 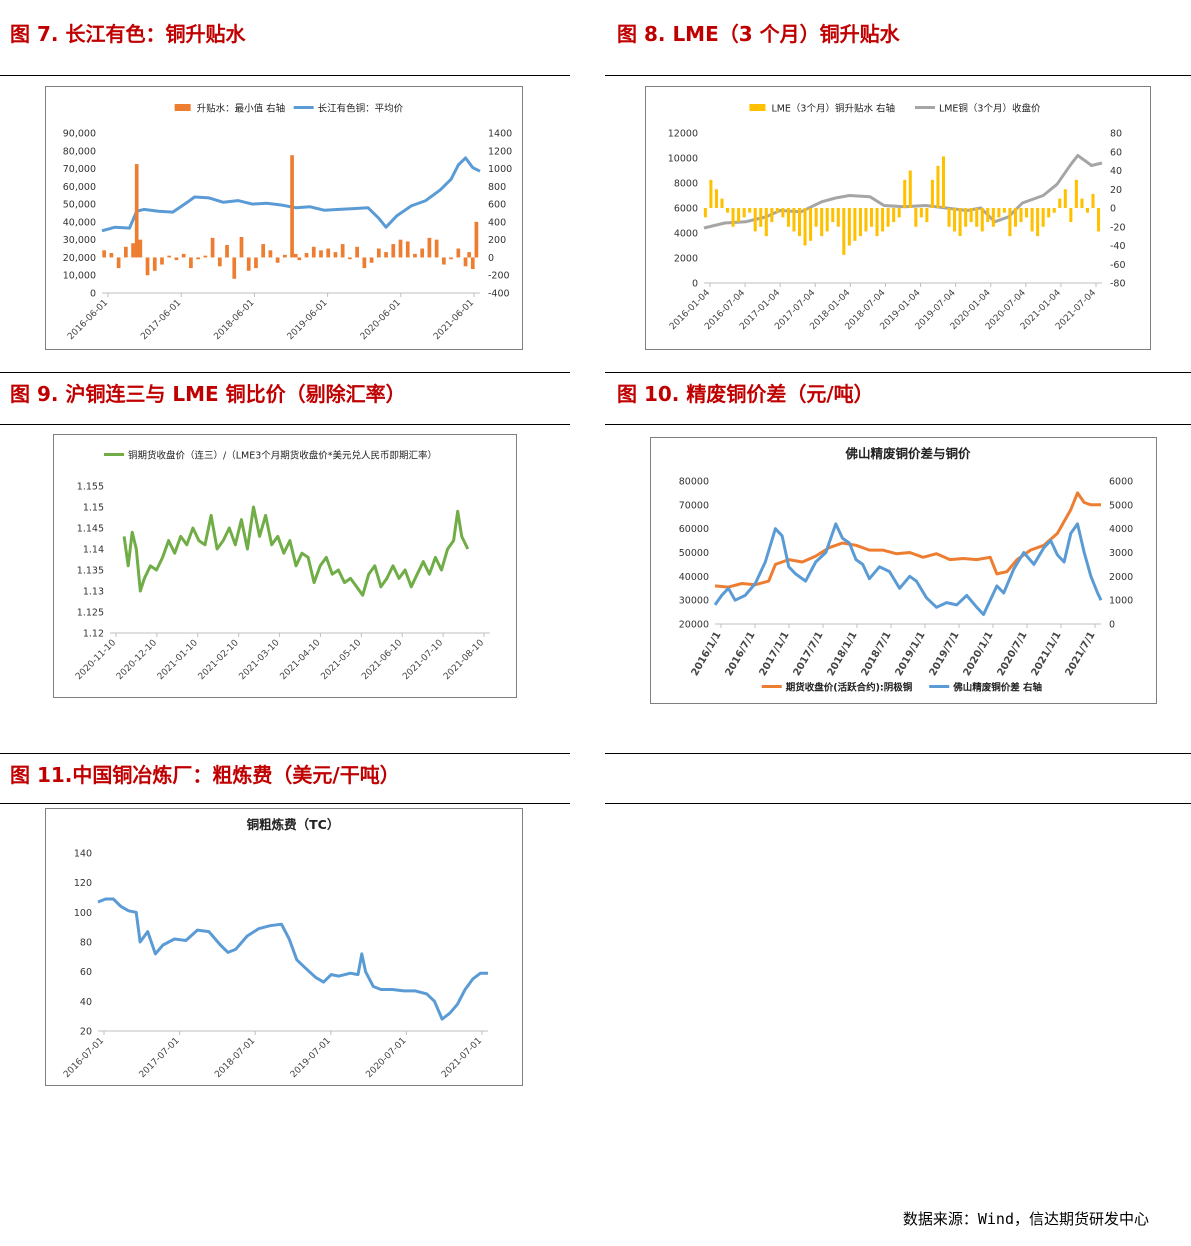 I want to click on y-left-tick-label: 1.155, so click(x=90, y=487).